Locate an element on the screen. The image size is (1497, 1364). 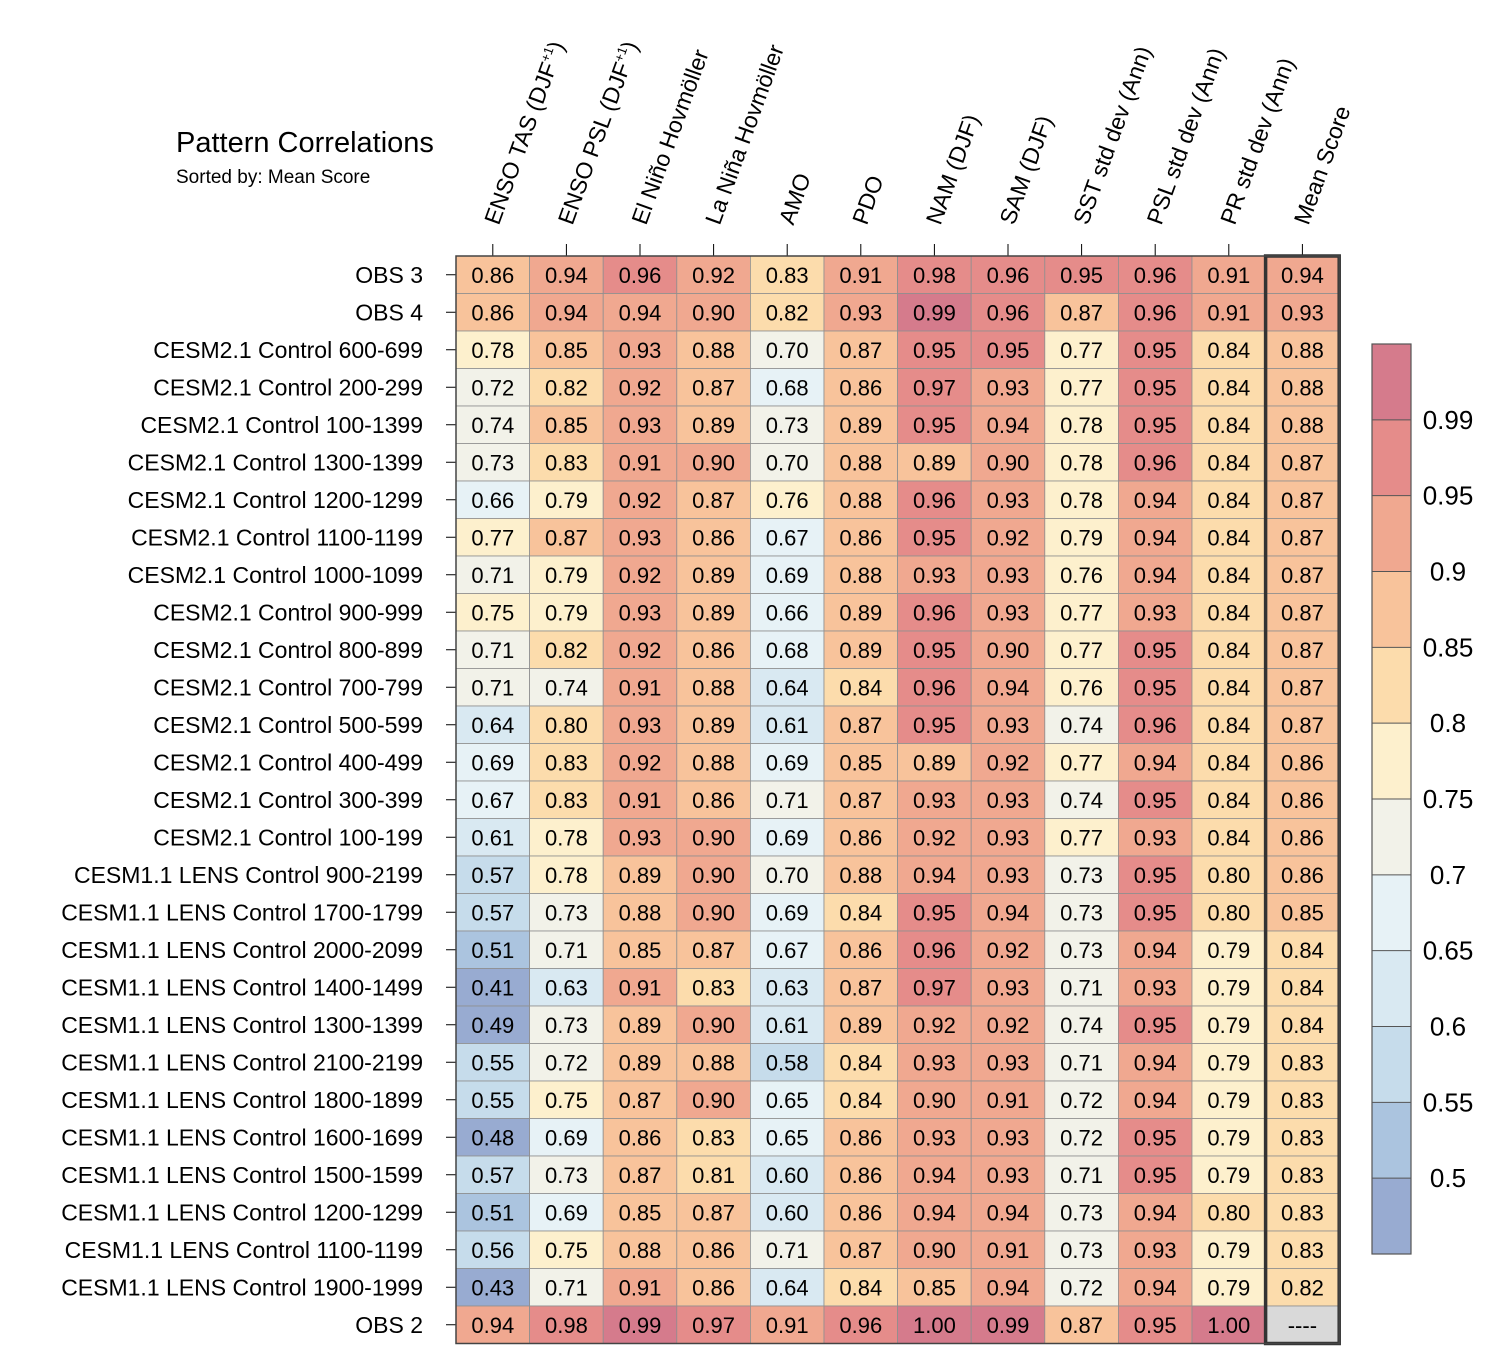
cell-value: 0.79 is located at coordinates (566, 575).